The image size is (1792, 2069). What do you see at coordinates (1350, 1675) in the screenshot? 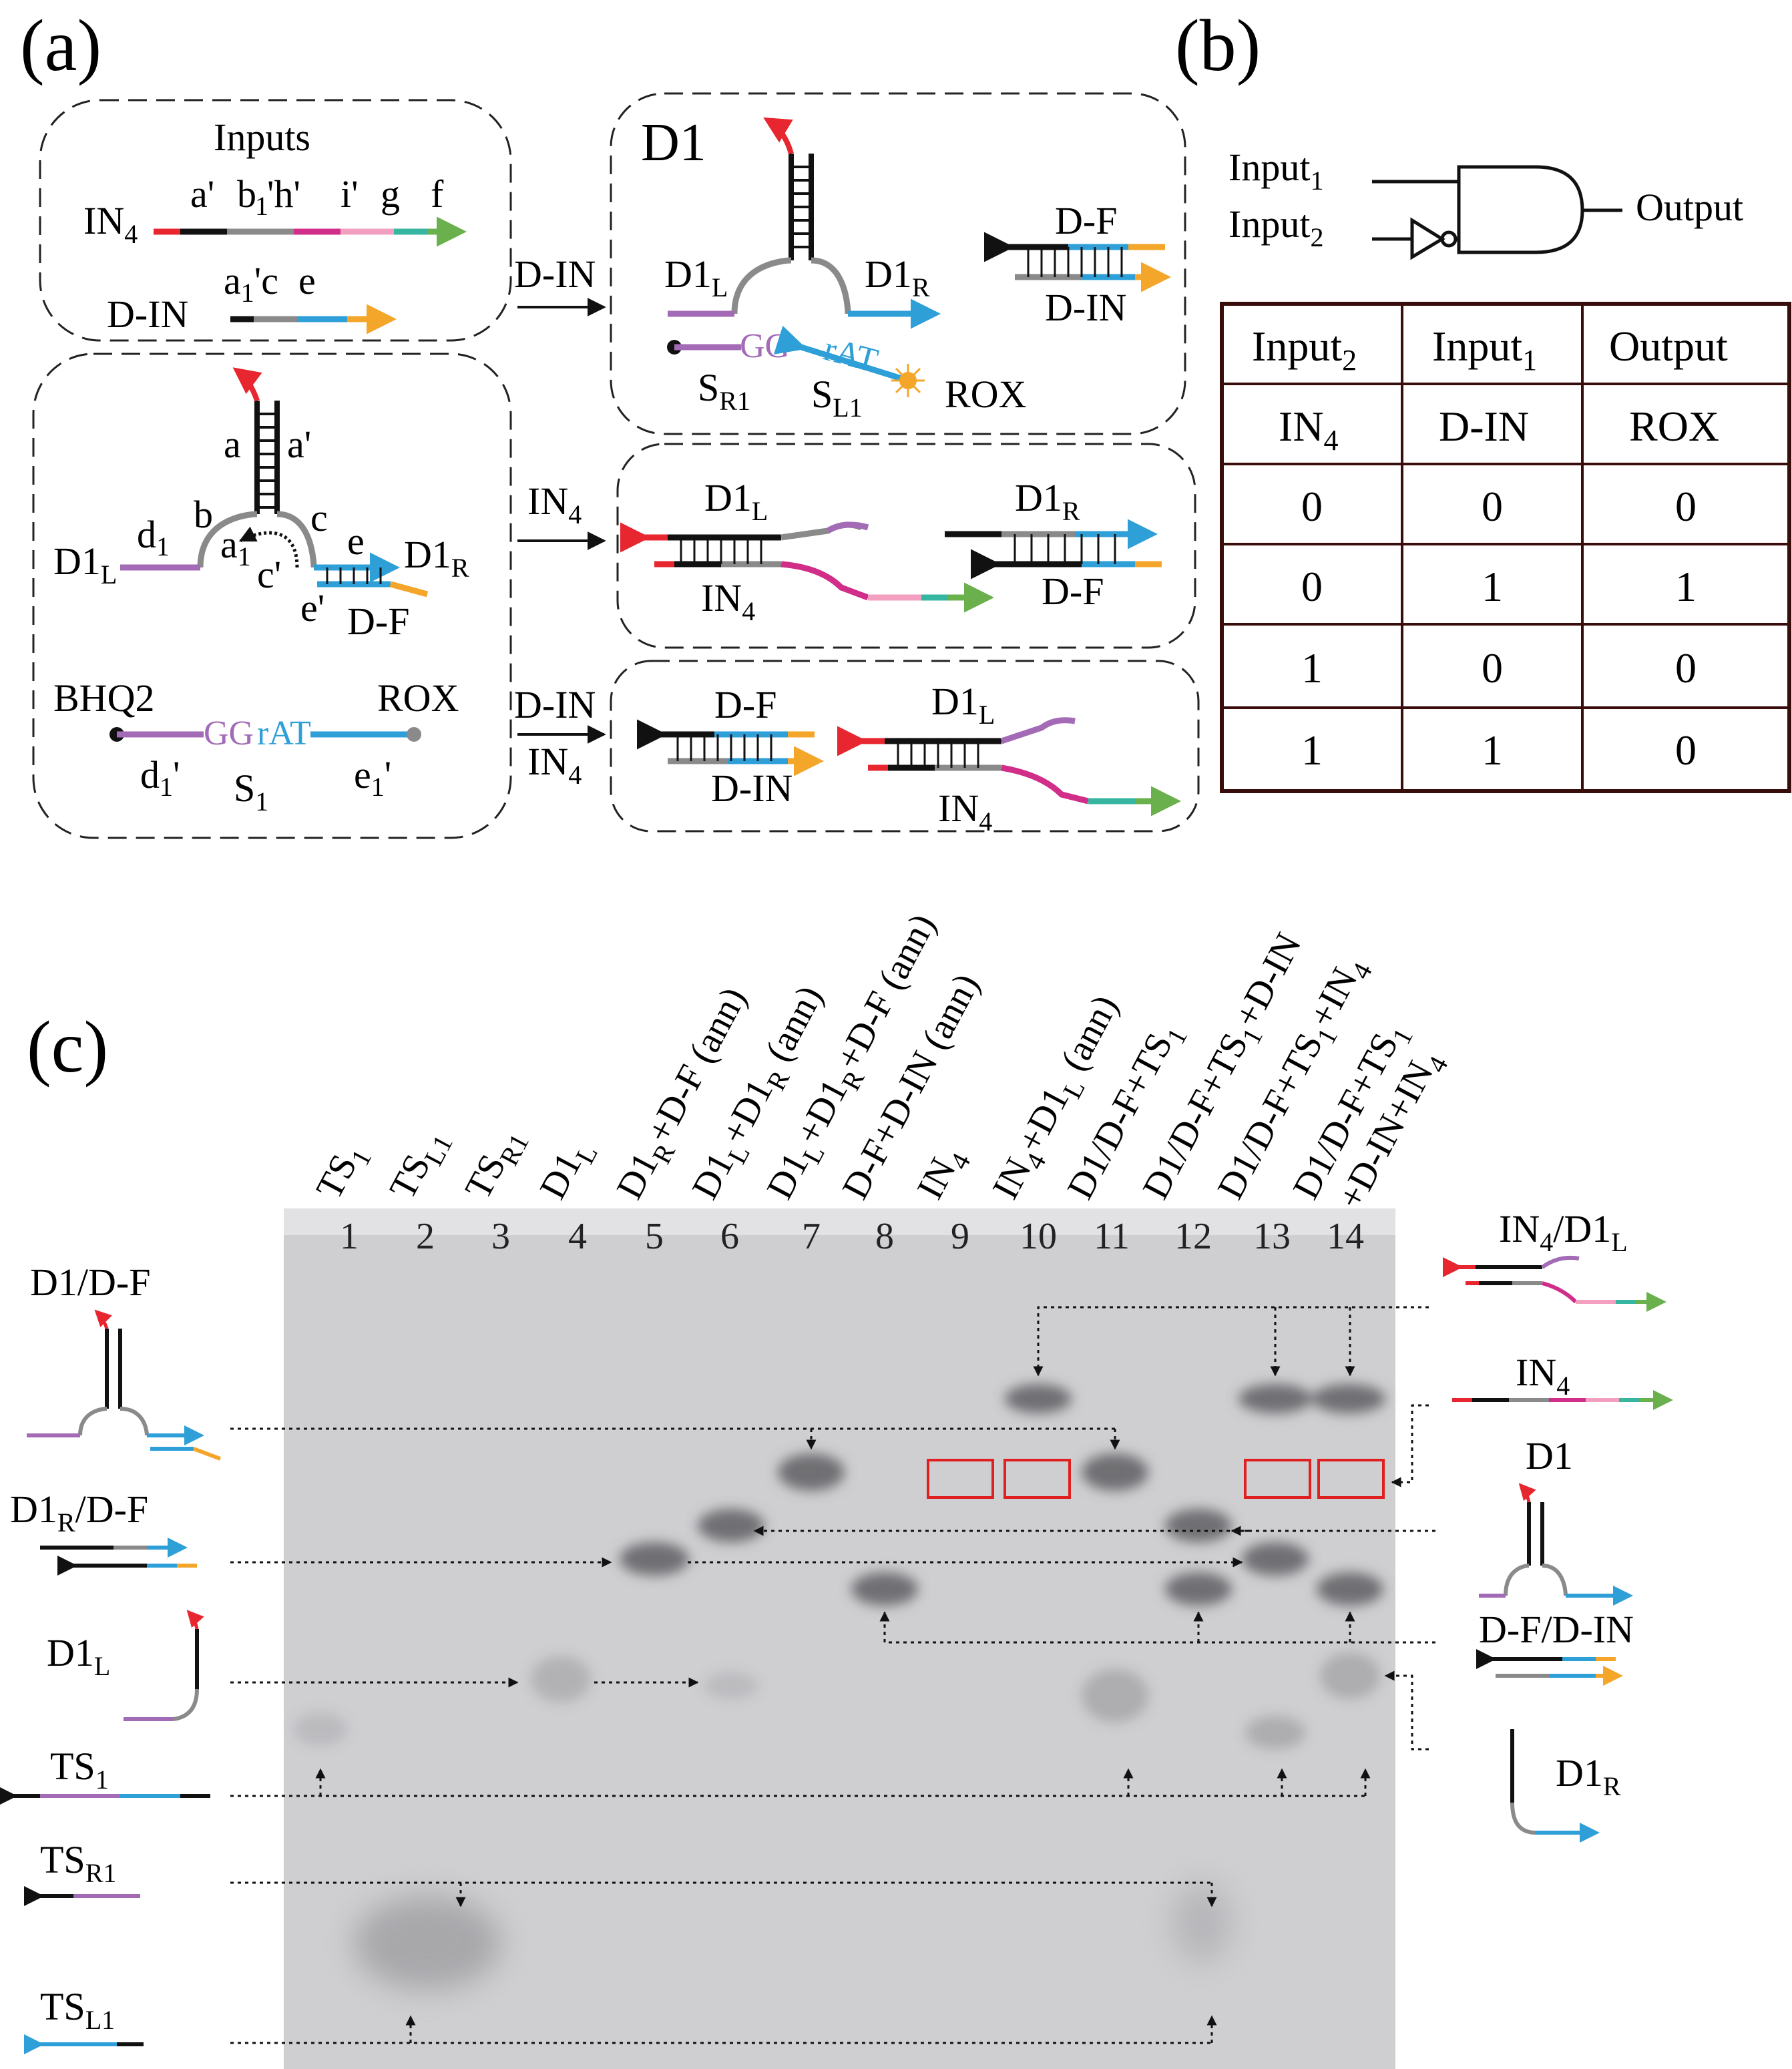
I see `band-lane14-d1r` at bounding box center [1350, 1675].